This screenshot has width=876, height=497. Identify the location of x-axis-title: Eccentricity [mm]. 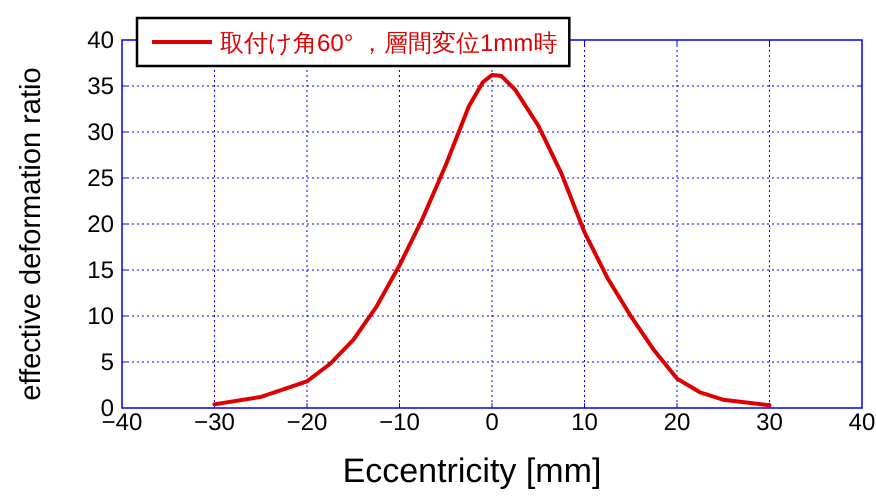
(472, 471).